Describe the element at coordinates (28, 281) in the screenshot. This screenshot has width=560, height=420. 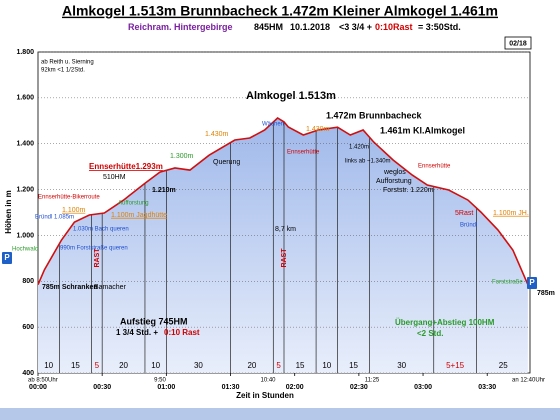
I see `y-tick-label: 800` at that location.